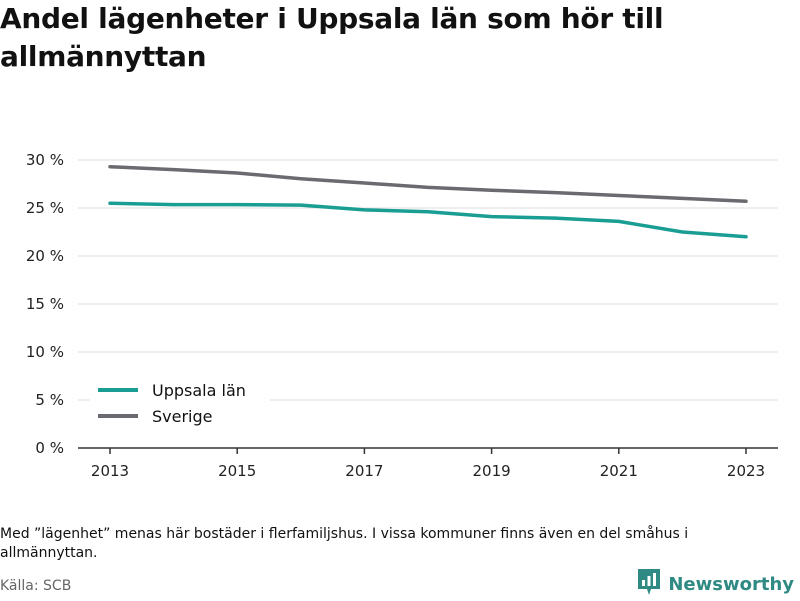 The image size is (800, 601). I want to click on y-tick-label: 15 %, so click(45, 304).